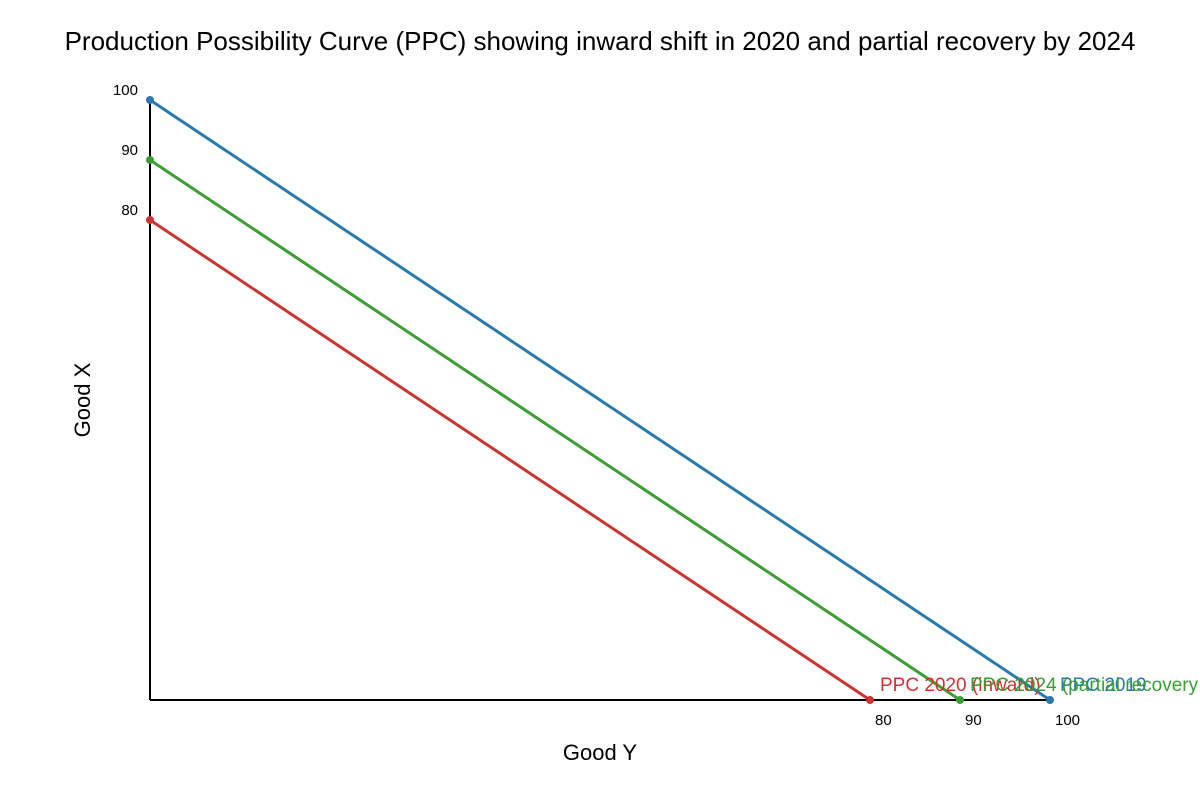 The height and width of the screenshot is (800, 1200). Describe the element at coordinates (1067, 720) in the screenshot. I see `x-tick-label-100: 100` at that location.